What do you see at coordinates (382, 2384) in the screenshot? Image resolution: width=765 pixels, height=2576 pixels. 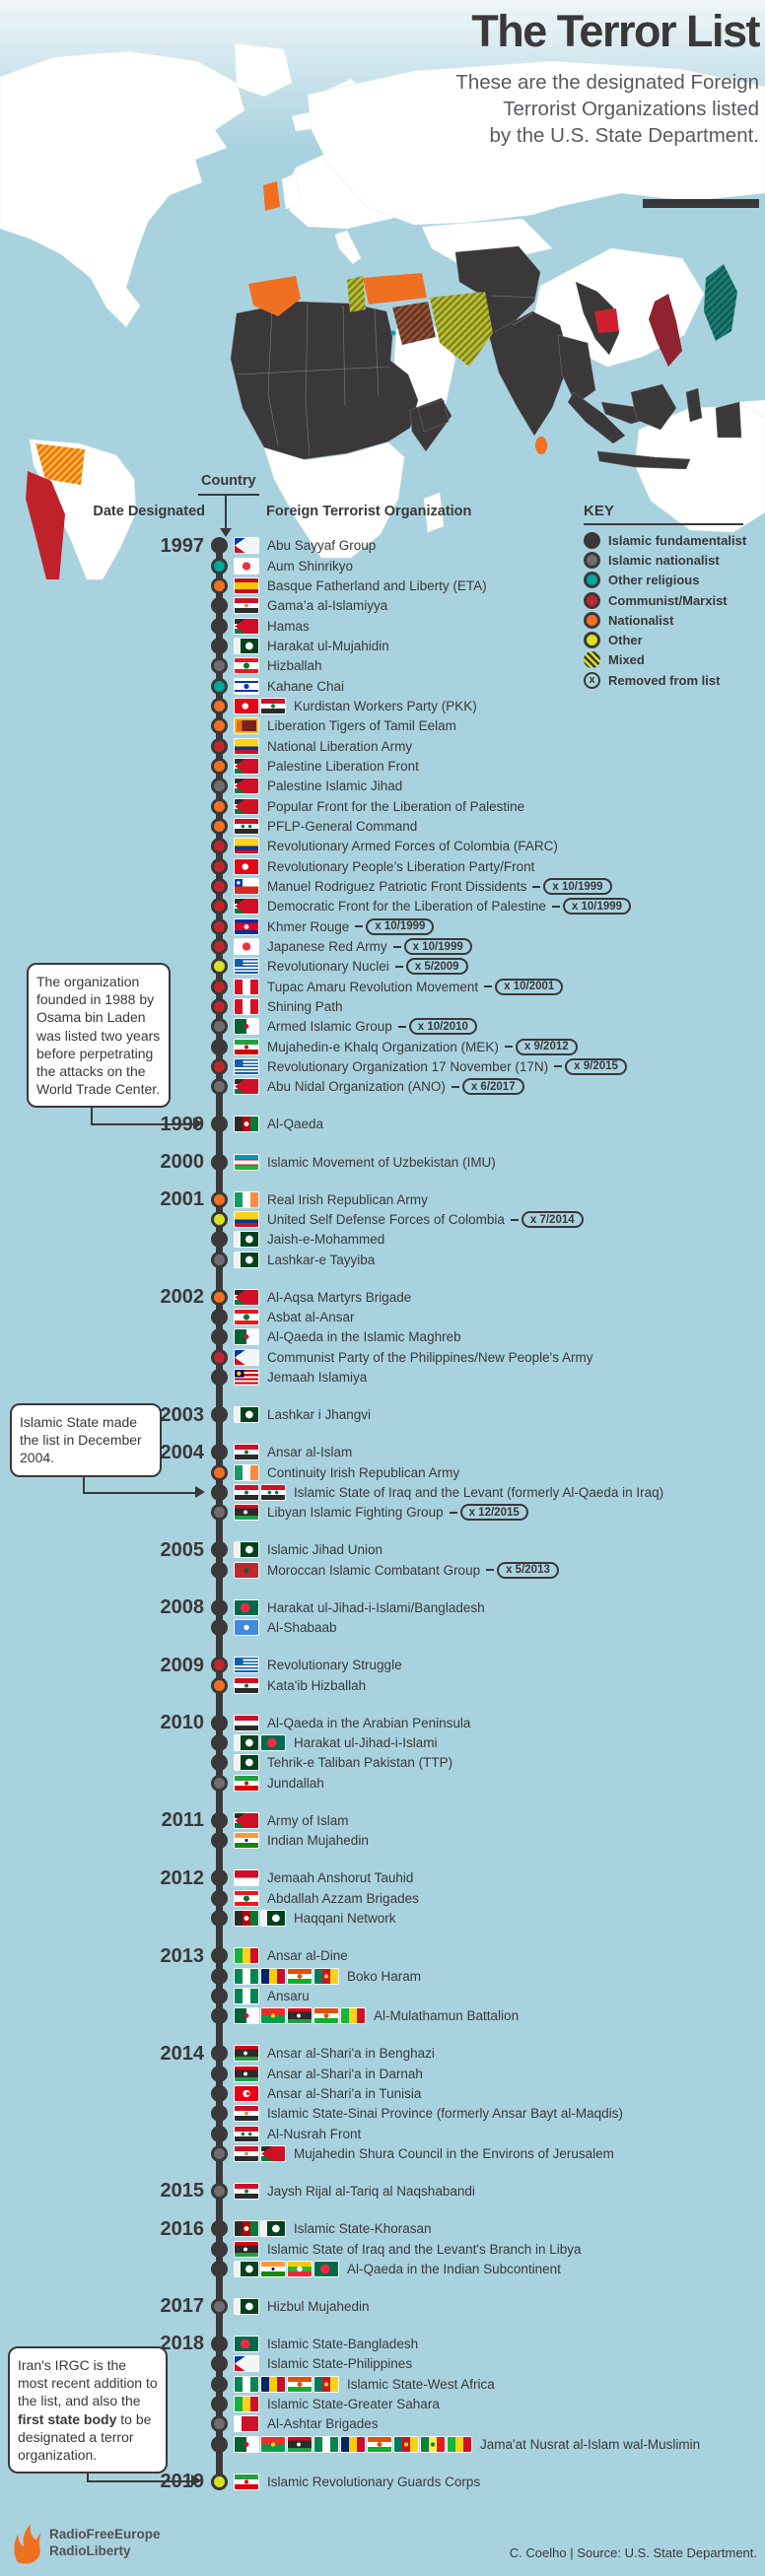 I see `org-row: Islamic State-West Africa` at bounding box center [382, 2384].